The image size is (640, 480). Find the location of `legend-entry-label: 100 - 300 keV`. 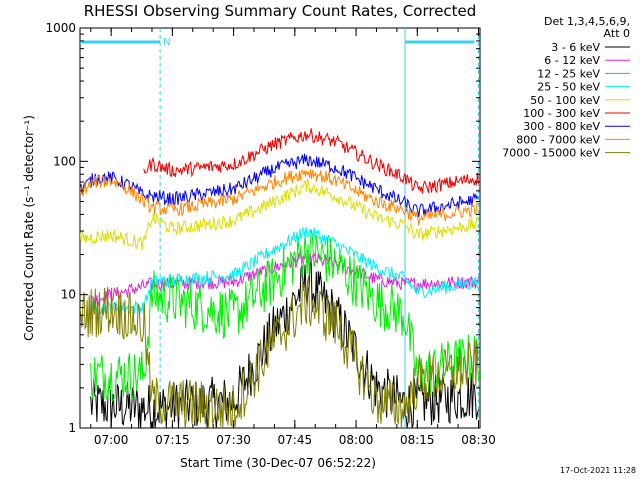

legend-entry-label: 100 - 300 keV is located at coordinates (561, 113).